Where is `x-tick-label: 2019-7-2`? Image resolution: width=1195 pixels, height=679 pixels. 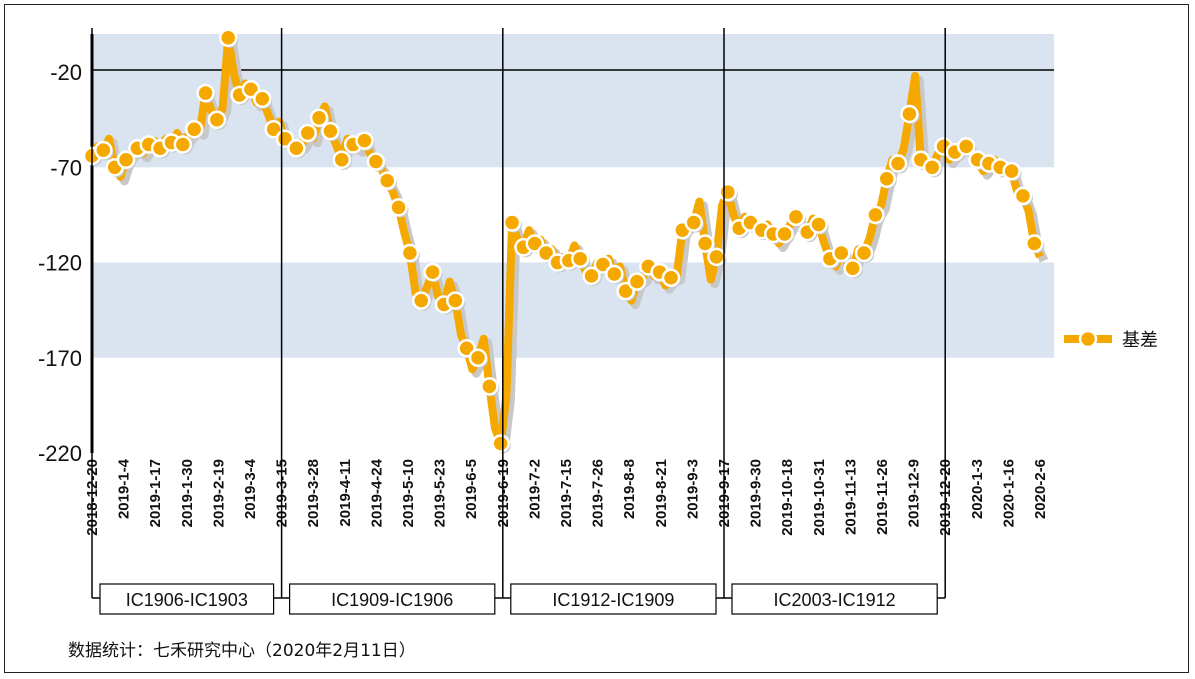 x-tick-label: 2019-7-2 is located at coordinates (534, 489).